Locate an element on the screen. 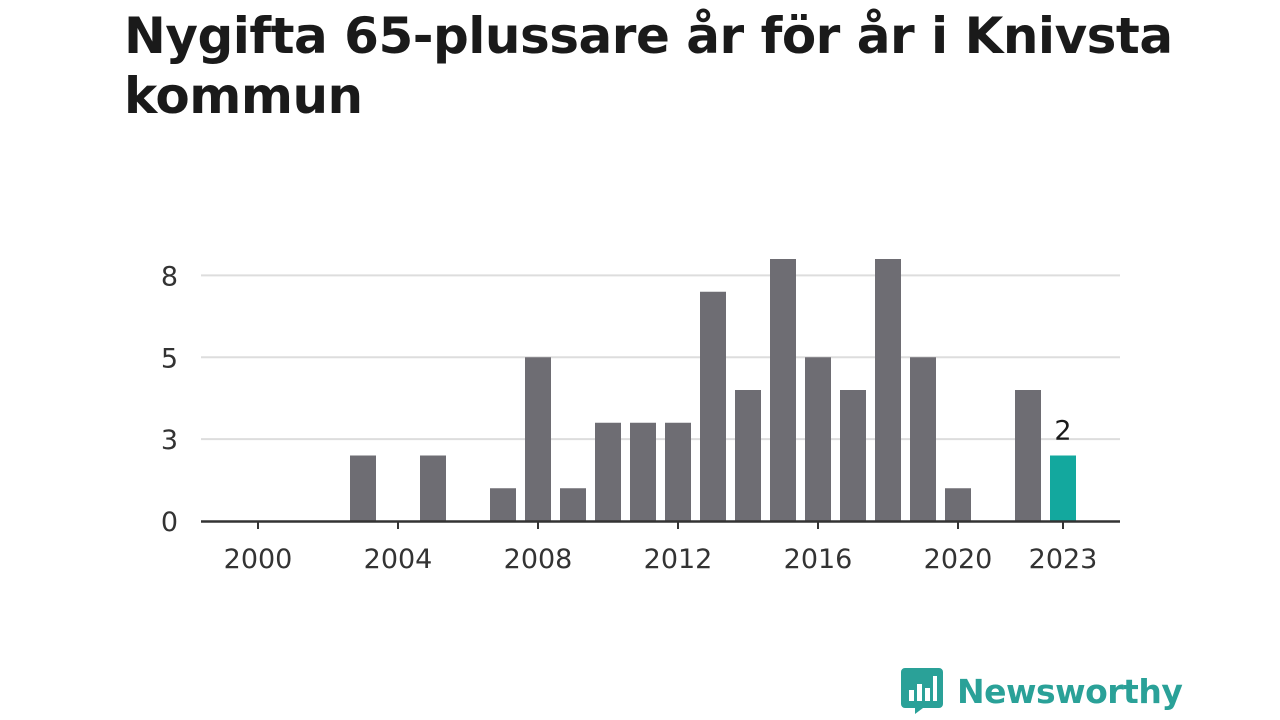  bar-2023 is located at coordinates (1063, 488).